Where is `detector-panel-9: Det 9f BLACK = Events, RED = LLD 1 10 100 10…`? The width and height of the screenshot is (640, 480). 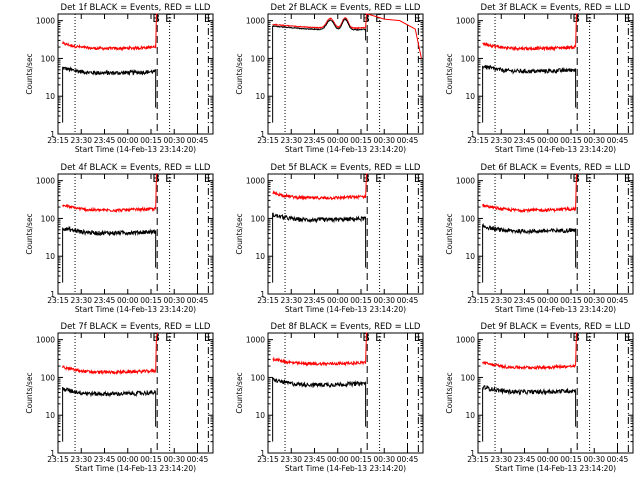 detector-panel-9: Det 9f BLACK = Events, RED = LLD 1 10 100 10… is located at coordinates (539, 397).